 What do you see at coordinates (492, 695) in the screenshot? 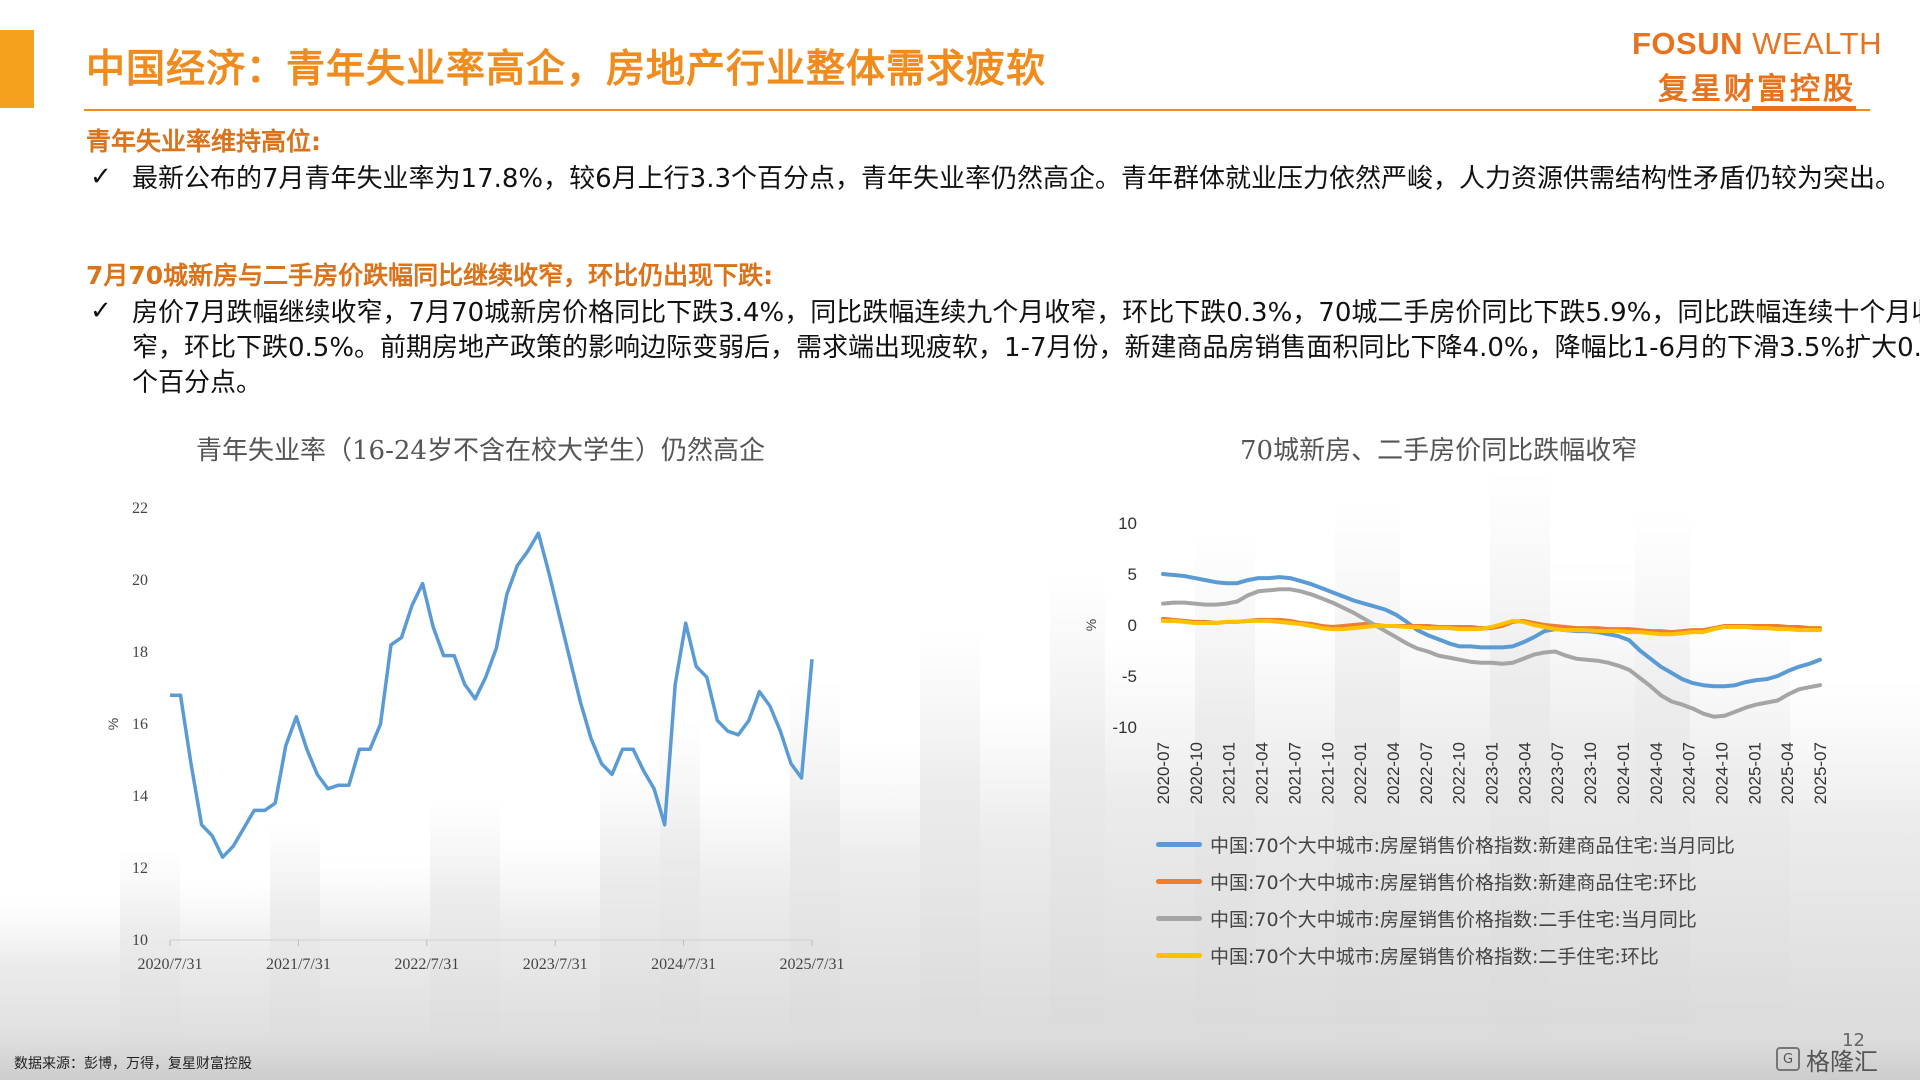
I see `unemployment-series-line` at bounding box center [492, 695].